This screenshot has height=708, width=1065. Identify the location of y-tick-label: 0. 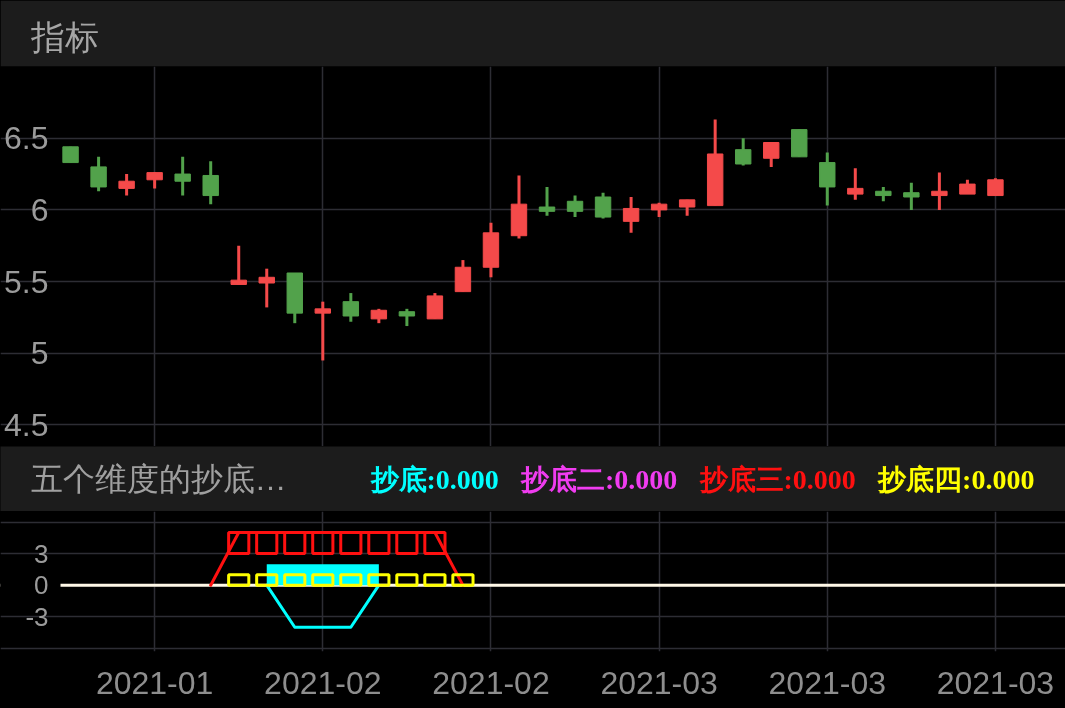
(41, 585).